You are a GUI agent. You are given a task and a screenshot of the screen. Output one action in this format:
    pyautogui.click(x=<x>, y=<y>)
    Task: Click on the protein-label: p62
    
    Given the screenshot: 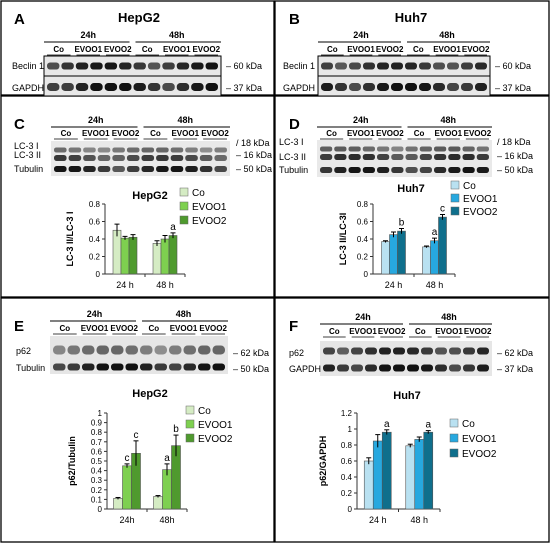 What is the action you would take?
    pyautogui.click(x=296, y=353)
    